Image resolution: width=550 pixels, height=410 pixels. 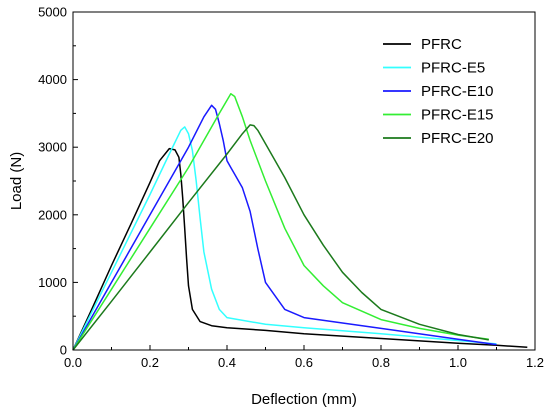 What do you see at coordinates (58, 181) in the screenshot?
I see `y-axis-ticks: 0 1000 2000 3000 4000 5000` at bounding box center [58, 181].